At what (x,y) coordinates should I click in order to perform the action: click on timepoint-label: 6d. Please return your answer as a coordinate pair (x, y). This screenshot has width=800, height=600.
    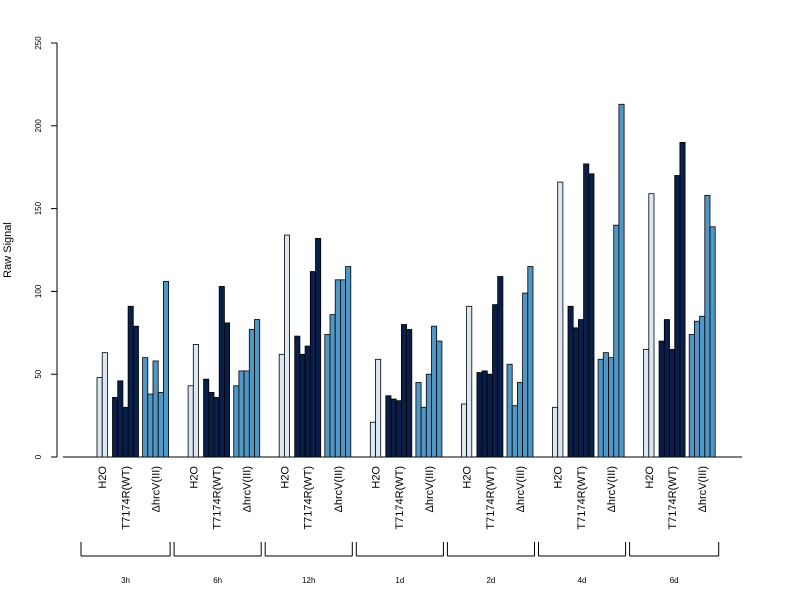
    Looking at the image, I should click on (674, 580).